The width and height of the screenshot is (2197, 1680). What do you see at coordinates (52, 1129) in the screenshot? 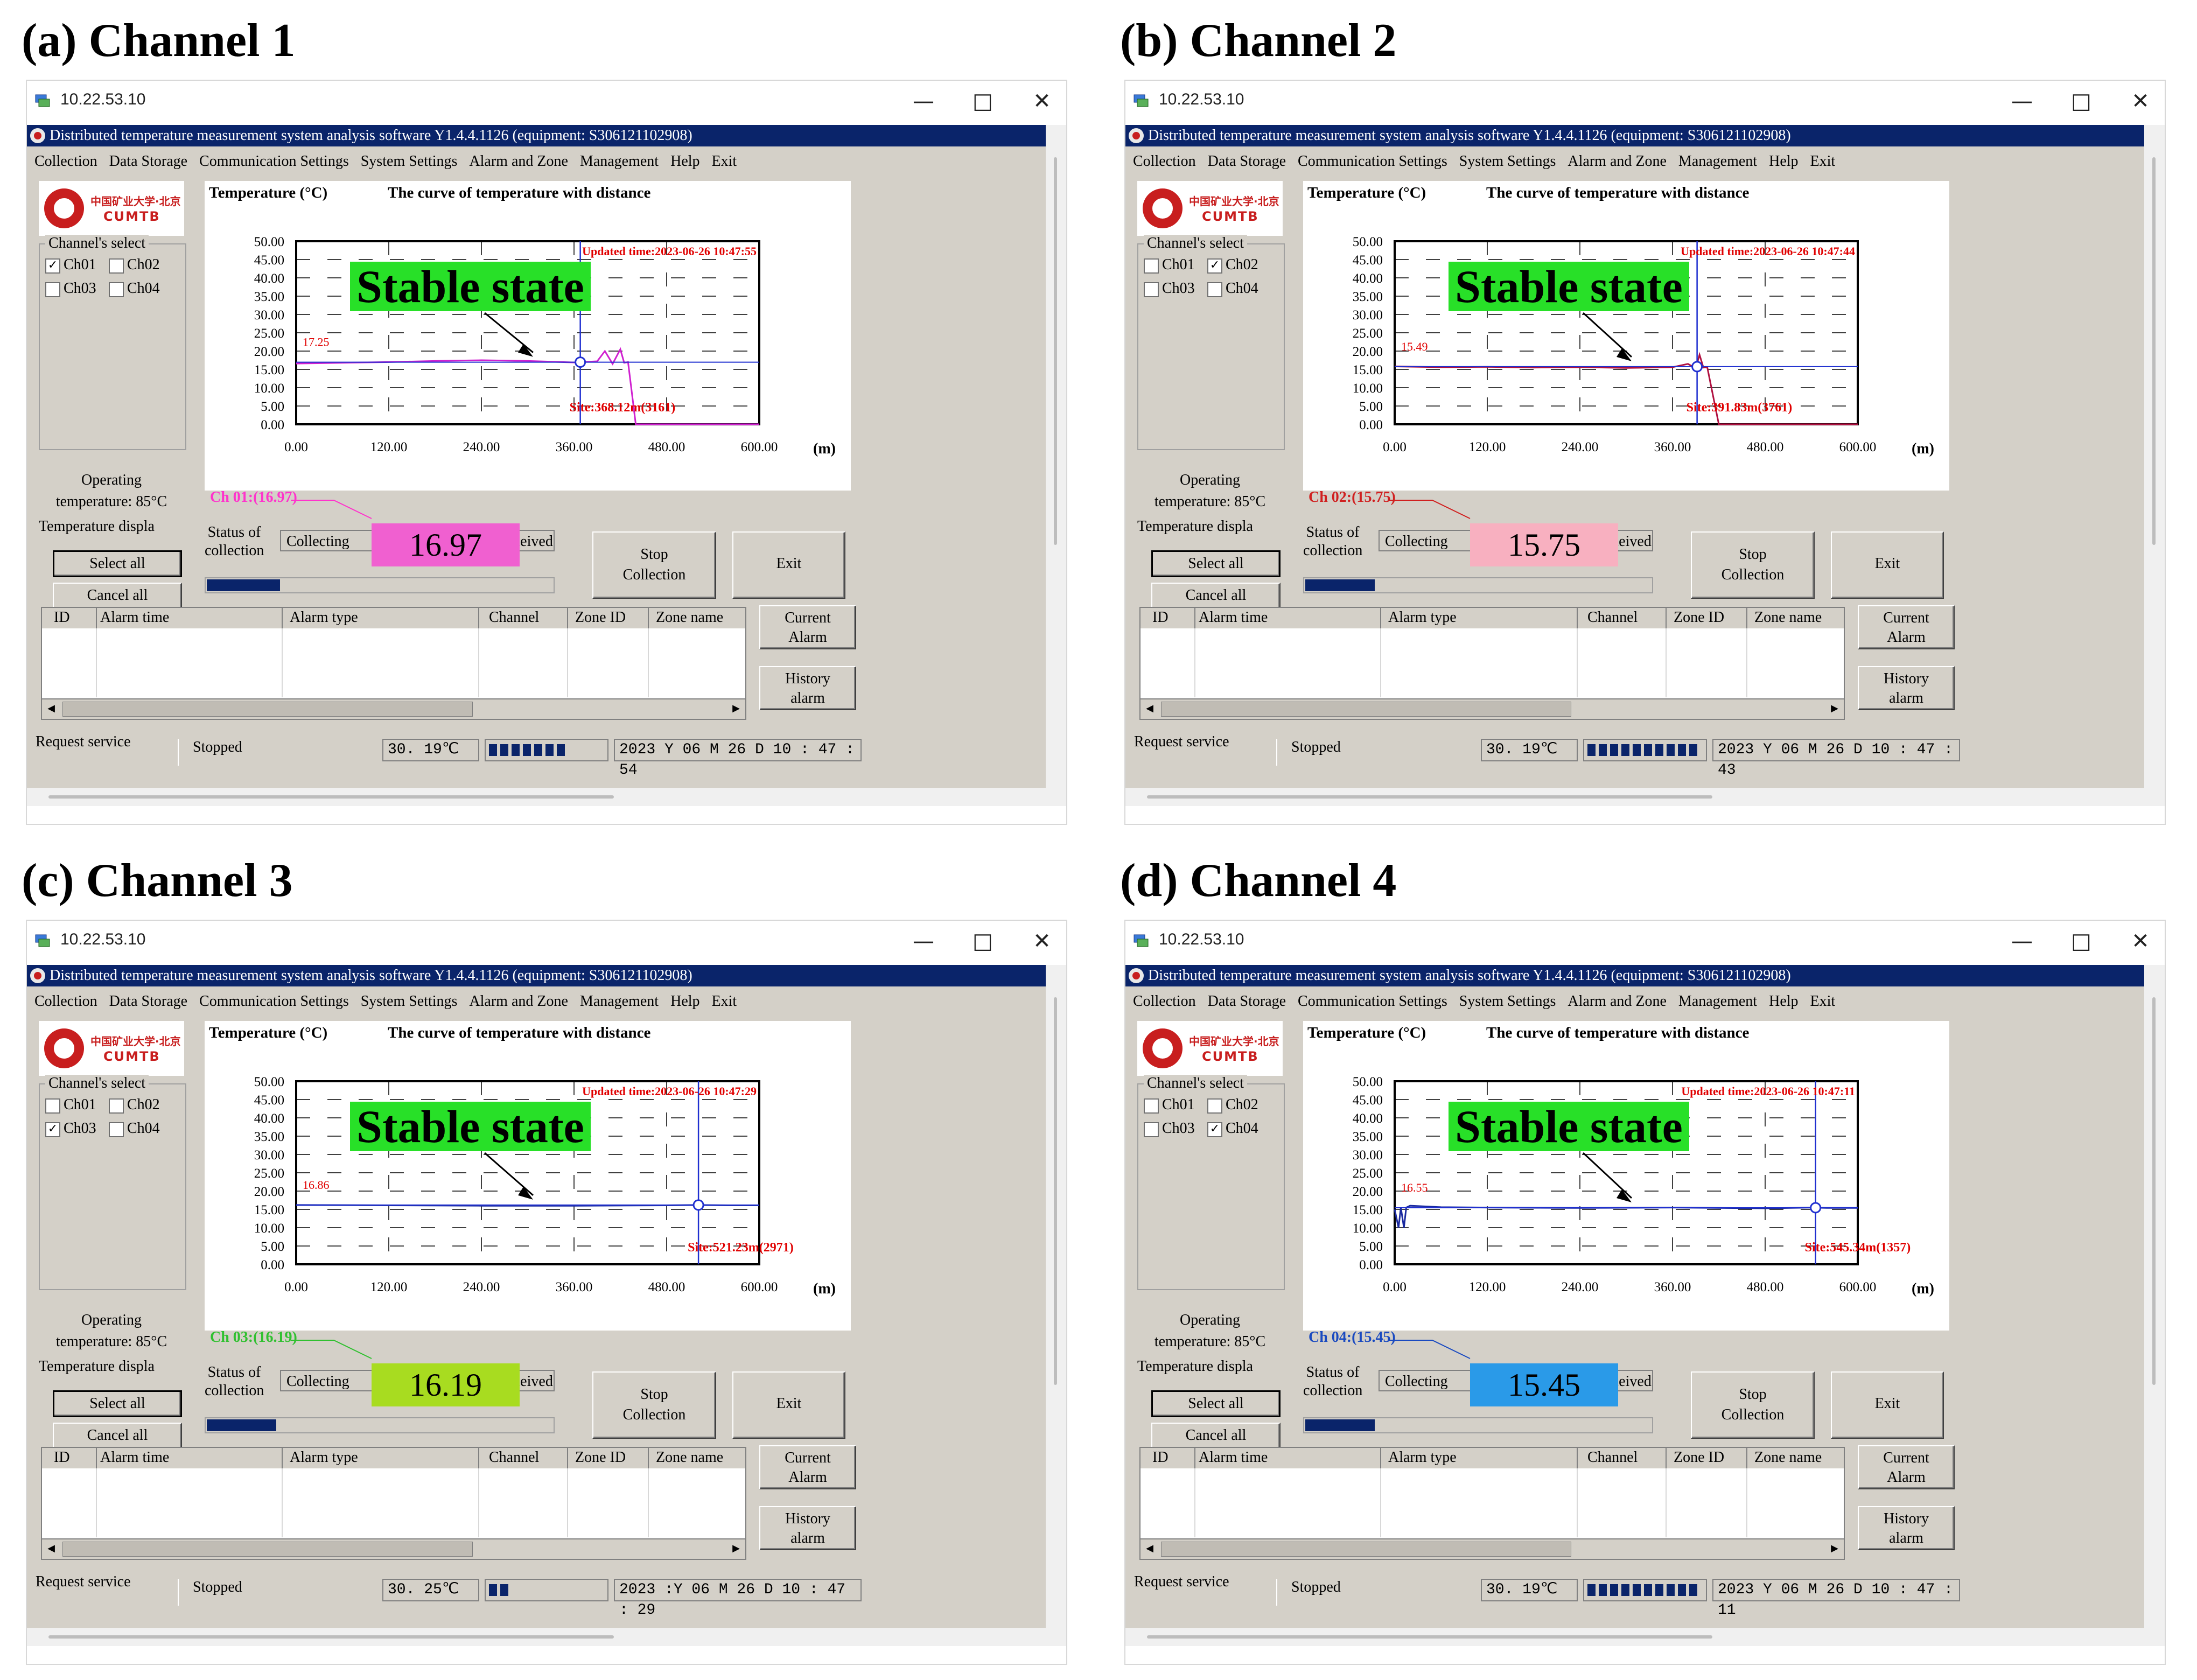
I see `ch03-checkbox: ✓` at bounding box center [52, 1129].